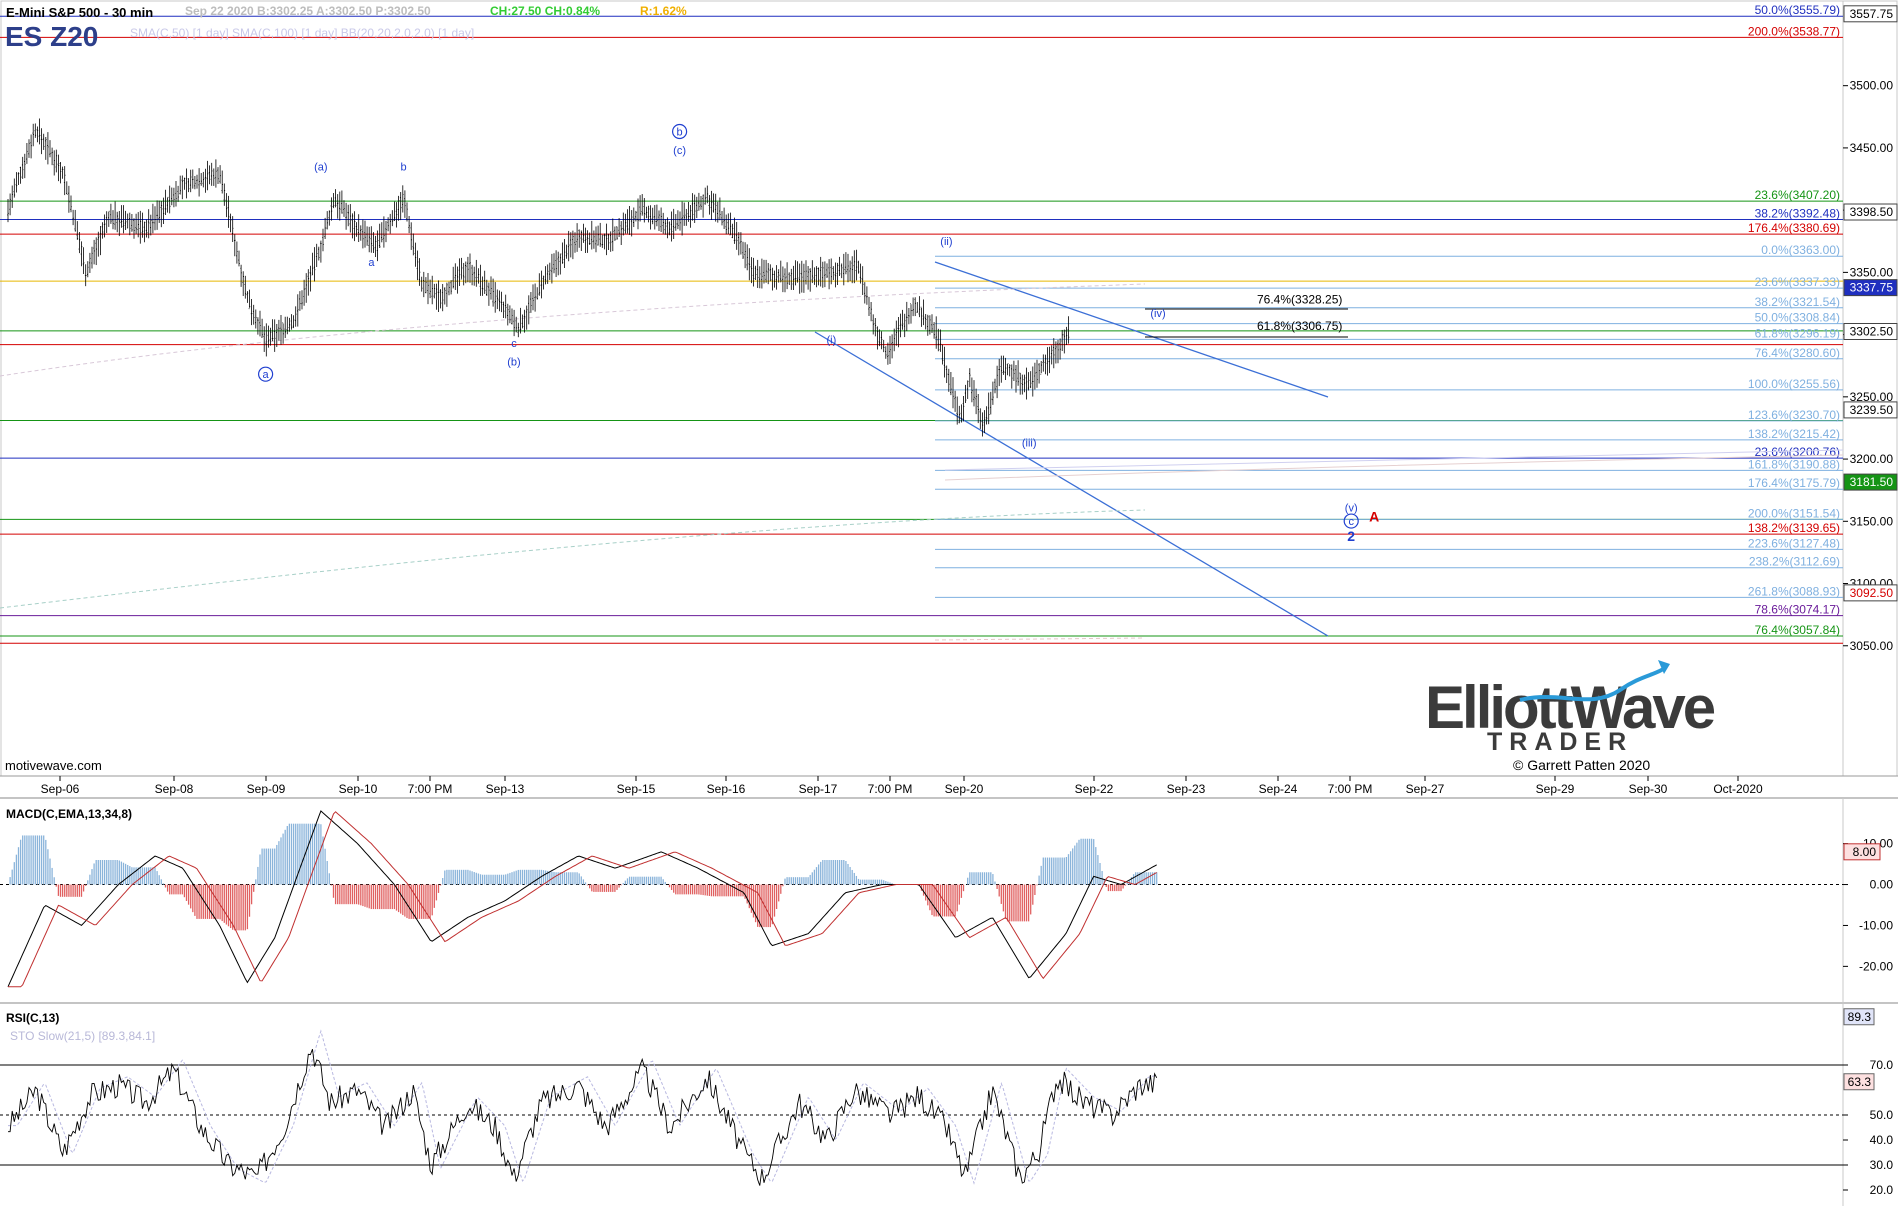 The width and height of the screenshot is (1898, 1206). I want to click on x-tick-label: Sep-29, so click(1555, 789).